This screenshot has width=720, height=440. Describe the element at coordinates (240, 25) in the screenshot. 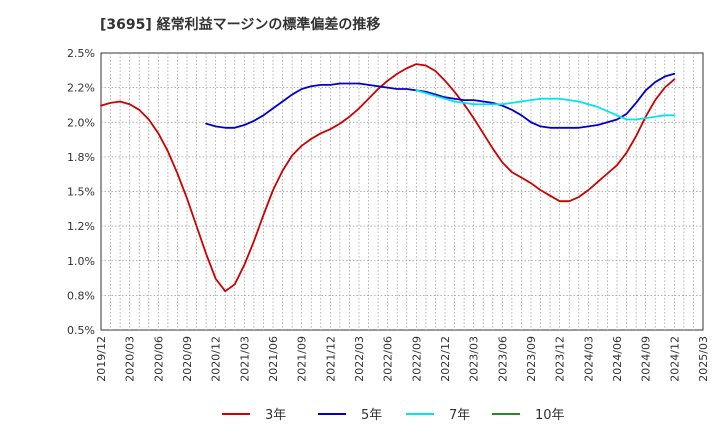

I see `chart-title: [3695] 経常利益マージンの標準偏差の推移` at that location.